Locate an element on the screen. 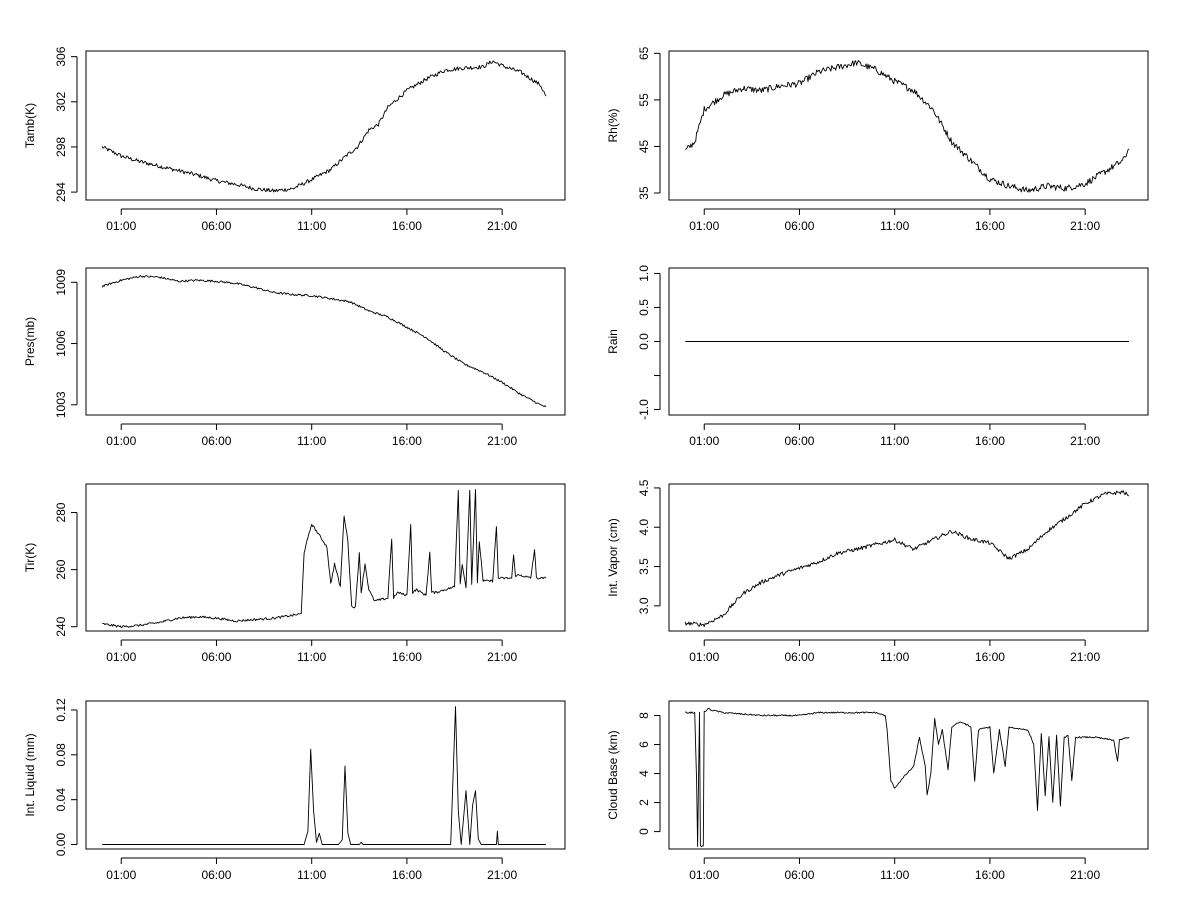 The height and width of the screenshot is (900, 1200). liquid-y-tick-label: 0.04 is located at coordinates (61, 800).